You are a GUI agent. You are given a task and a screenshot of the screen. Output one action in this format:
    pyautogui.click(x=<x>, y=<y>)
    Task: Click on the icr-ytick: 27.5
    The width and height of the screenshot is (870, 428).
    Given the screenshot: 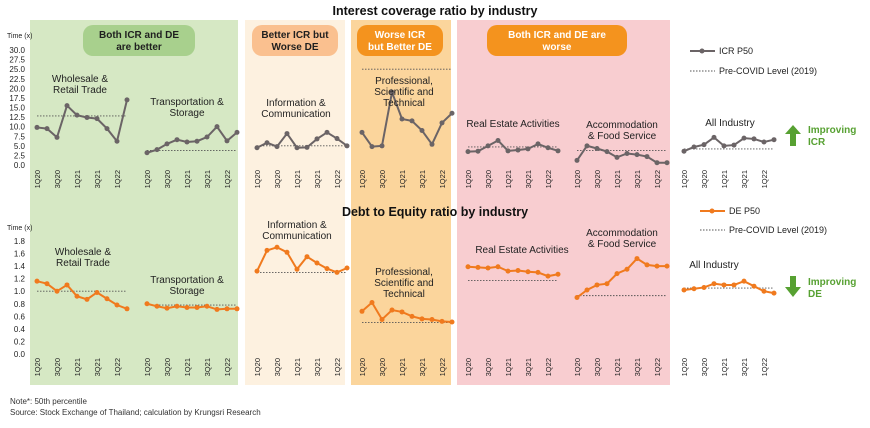 What is the action you would take?
    pyautogui.click(x=17, y=60)
    